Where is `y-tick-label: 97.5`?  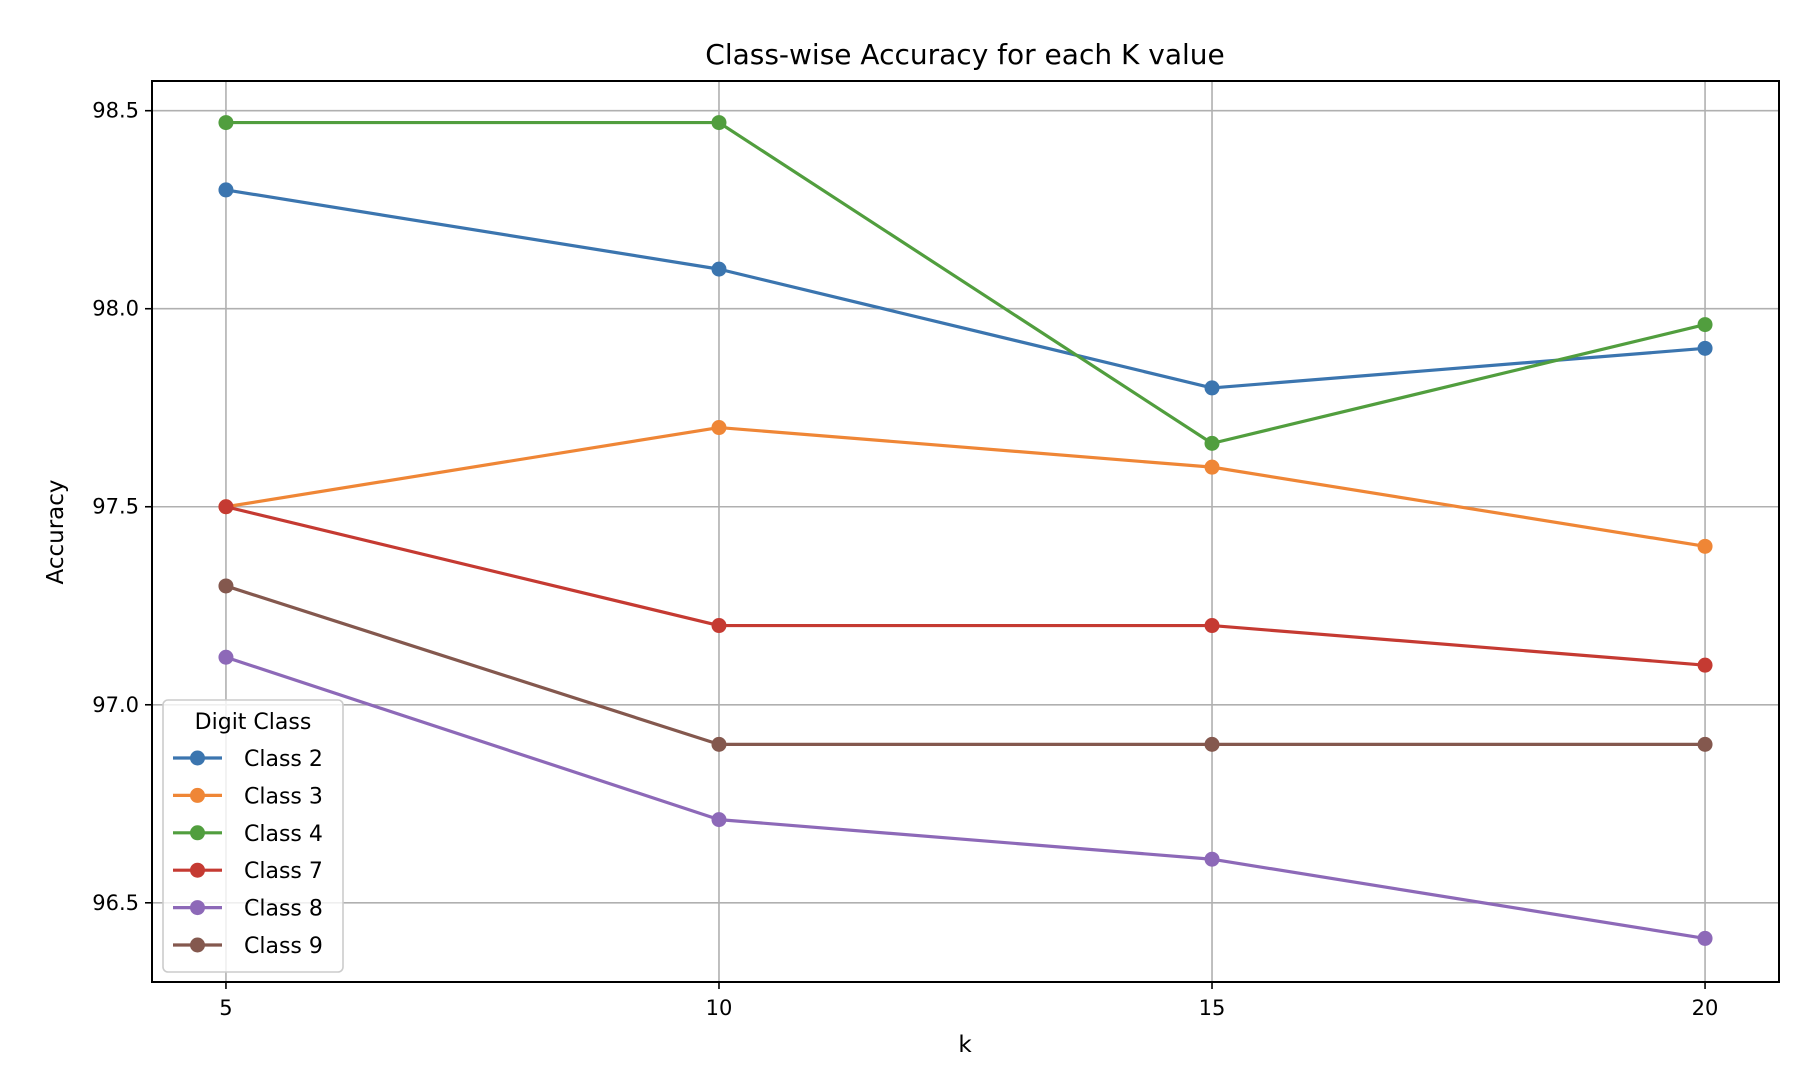
y-tick-label: 97.5 is located at coordinates (115, 507).